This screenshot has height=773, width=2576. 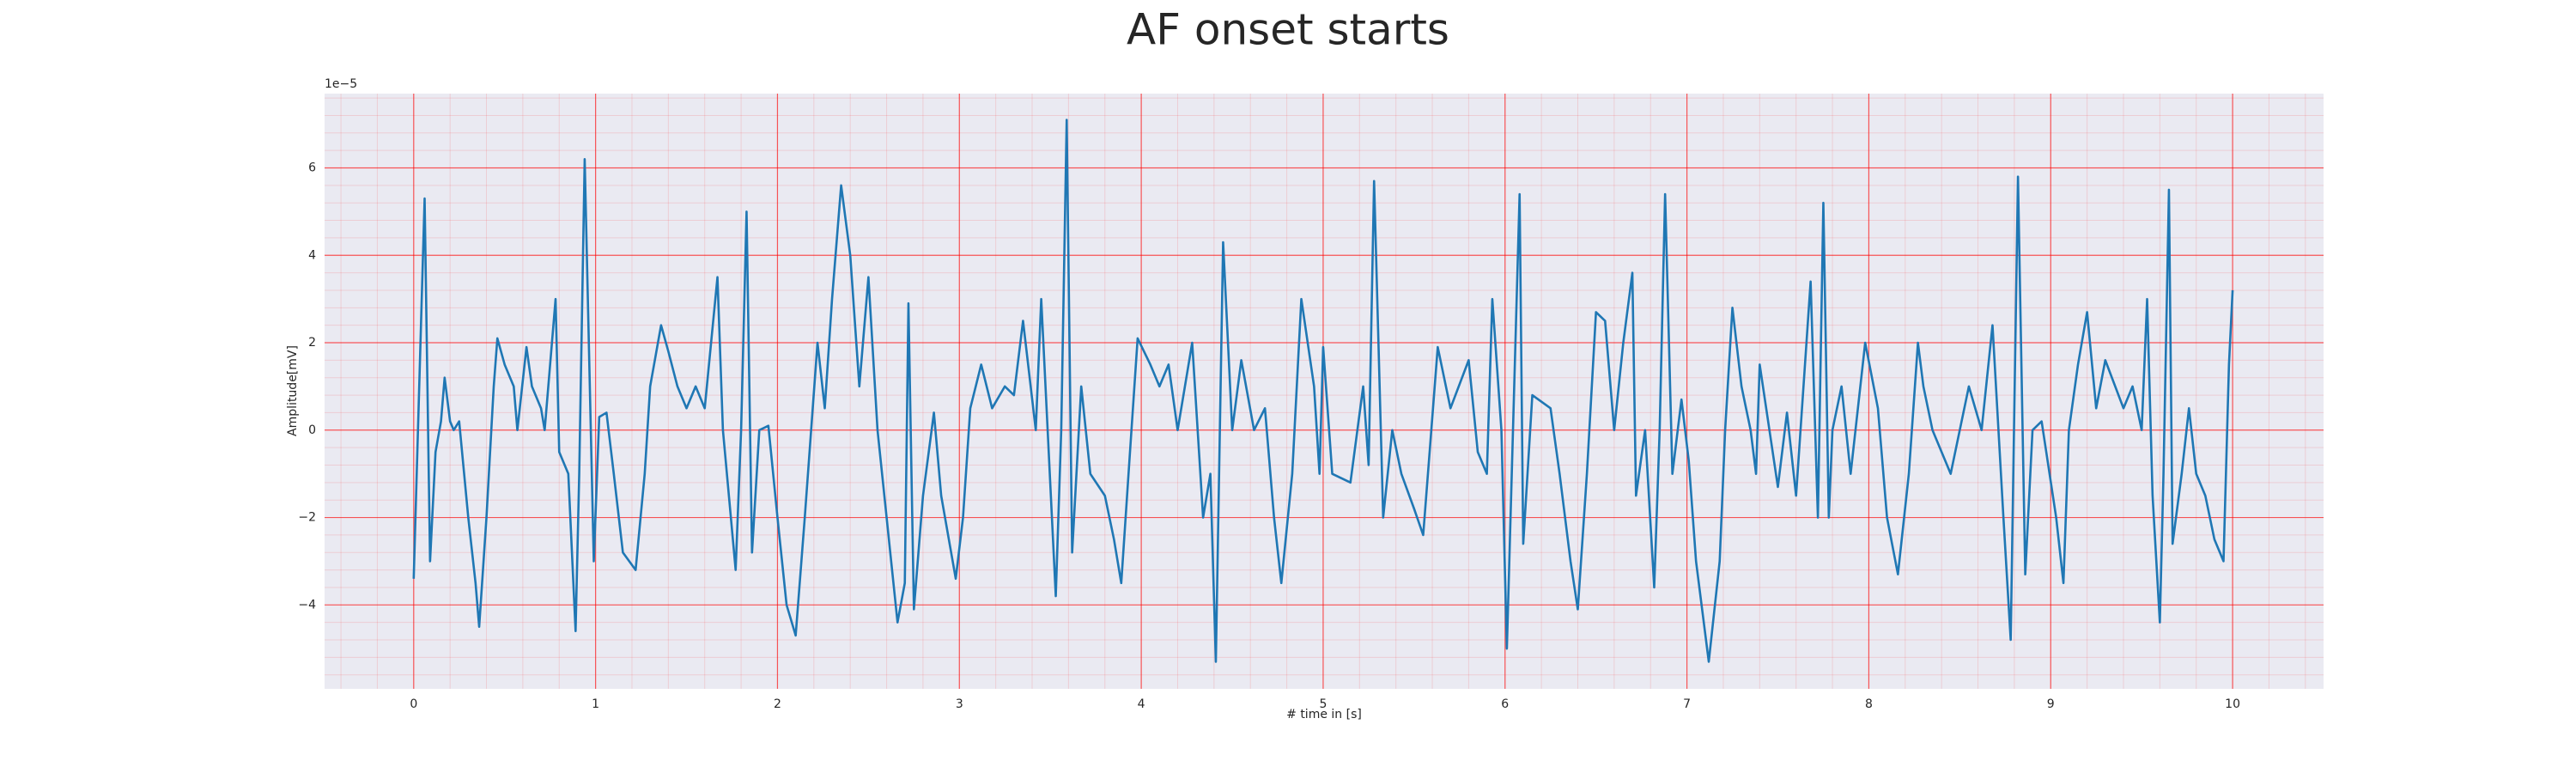 I want to click on x-tick-label: 7, so click(x=1687, y=704).